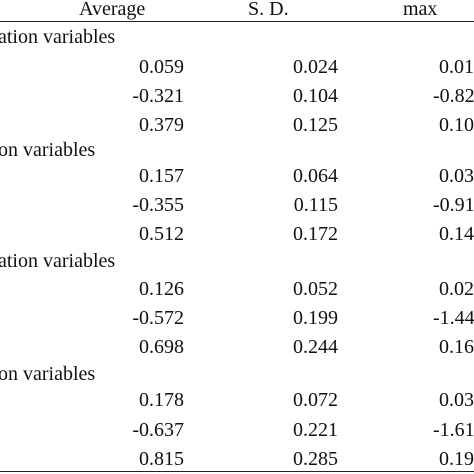  I want to click on cell-sd: 0.052, so click(315, 289).